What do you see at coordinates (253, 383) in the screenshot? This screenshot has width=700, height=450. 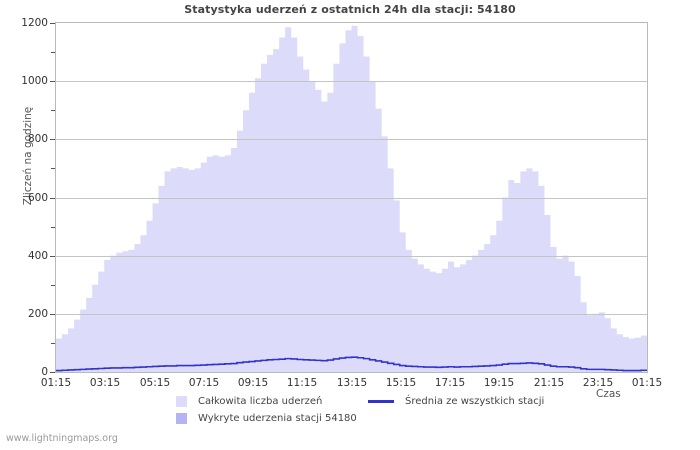 I see `x-tick-label: 09:15` at bounding box center [253, 383].